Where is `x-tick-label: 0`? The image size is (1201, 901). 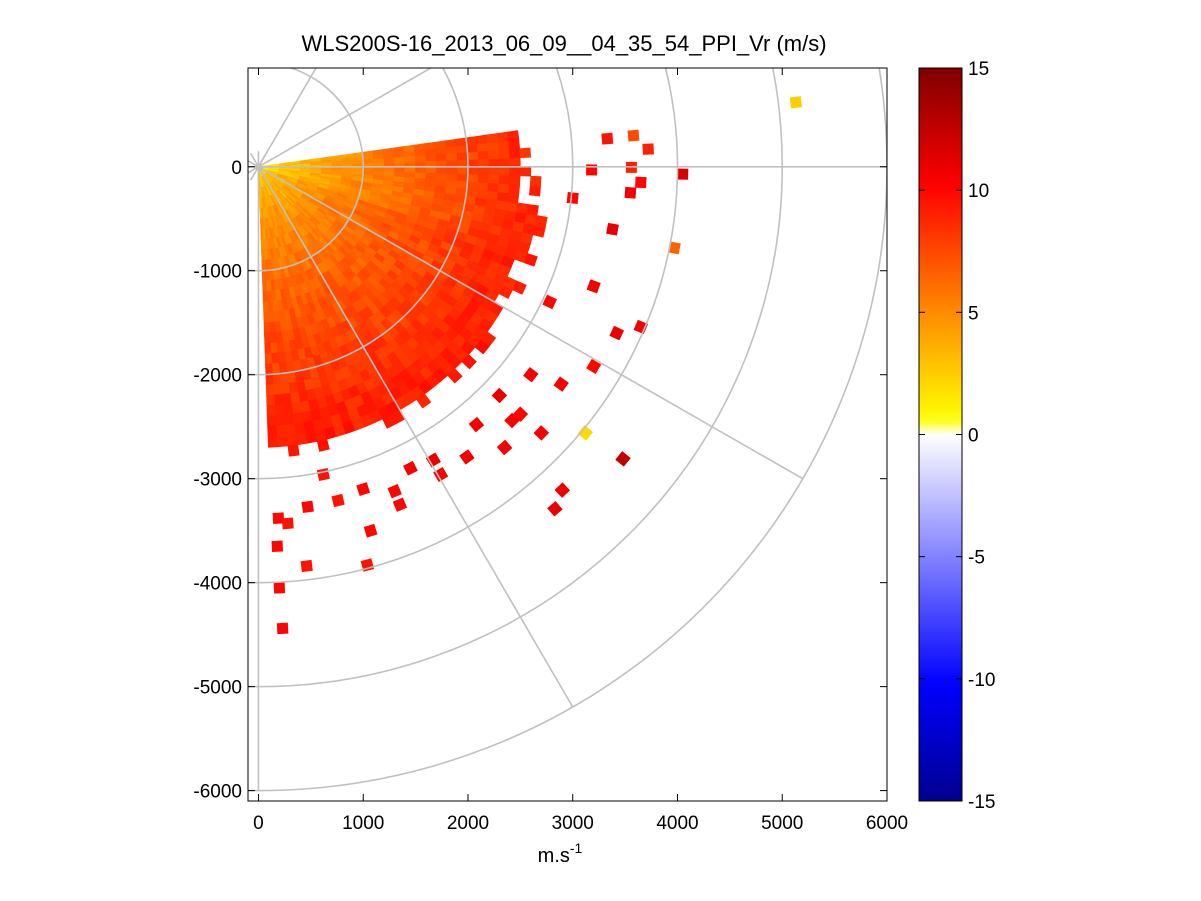 x-tick-label: 0 is located at coordinates (258, 823).